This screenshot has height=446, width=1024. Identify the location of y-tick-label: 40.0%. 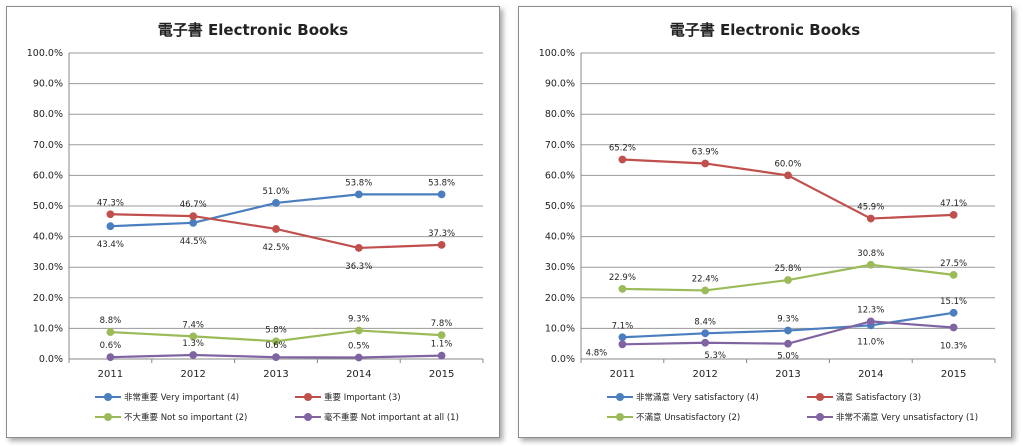
(560, 237).